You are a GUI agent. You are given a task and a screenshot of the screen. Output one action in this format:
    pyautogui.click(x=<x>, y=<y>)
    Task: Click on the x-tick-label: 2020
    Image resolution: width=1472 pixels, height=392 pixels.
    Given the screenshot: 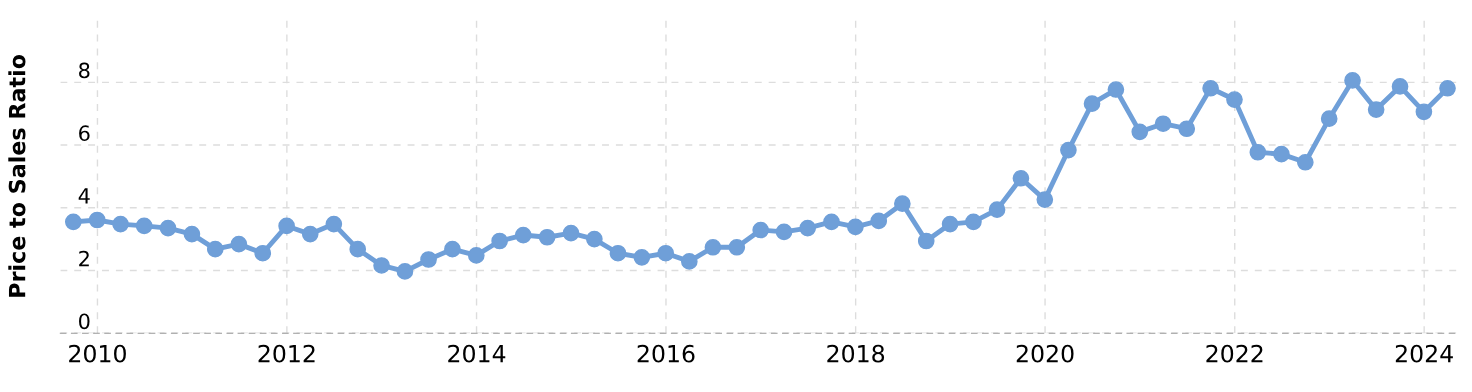 What is the action you would take?
    pyautogui.click(x=1045, y=353)
    